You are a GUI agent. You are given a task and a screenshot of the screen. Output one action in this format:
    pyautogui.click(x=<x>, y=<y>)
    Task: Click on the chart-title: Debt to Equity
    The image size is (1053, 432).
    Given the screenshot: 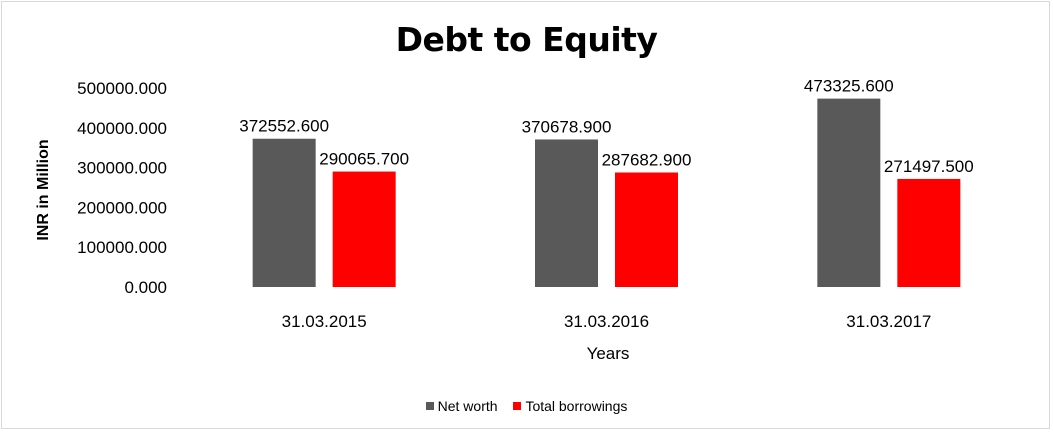 What is the action you would take?
    pyautogui.click(x=526, y=39)
    